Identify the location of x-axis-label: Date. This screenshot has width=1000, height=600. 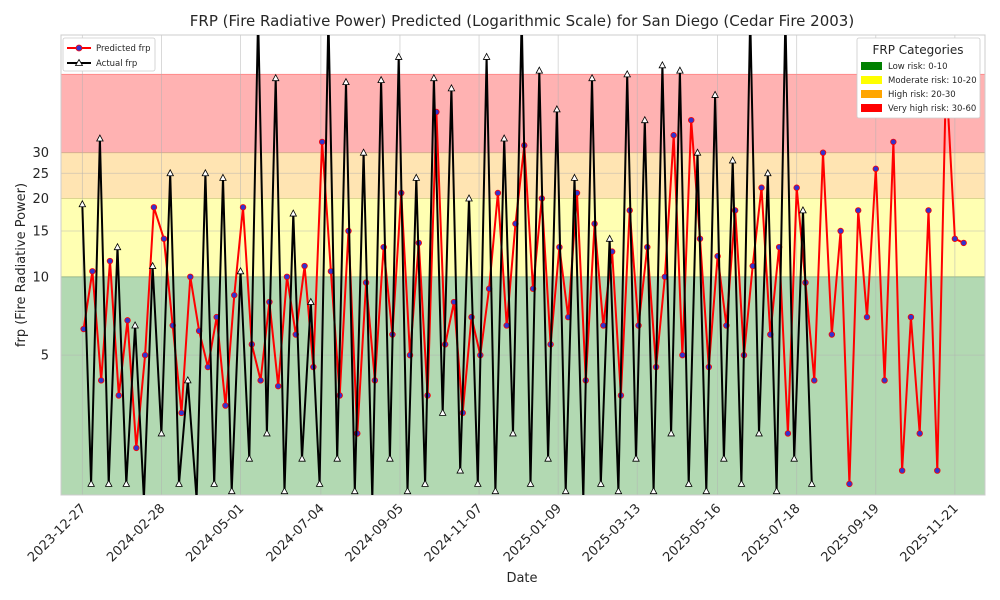
(521, 578).